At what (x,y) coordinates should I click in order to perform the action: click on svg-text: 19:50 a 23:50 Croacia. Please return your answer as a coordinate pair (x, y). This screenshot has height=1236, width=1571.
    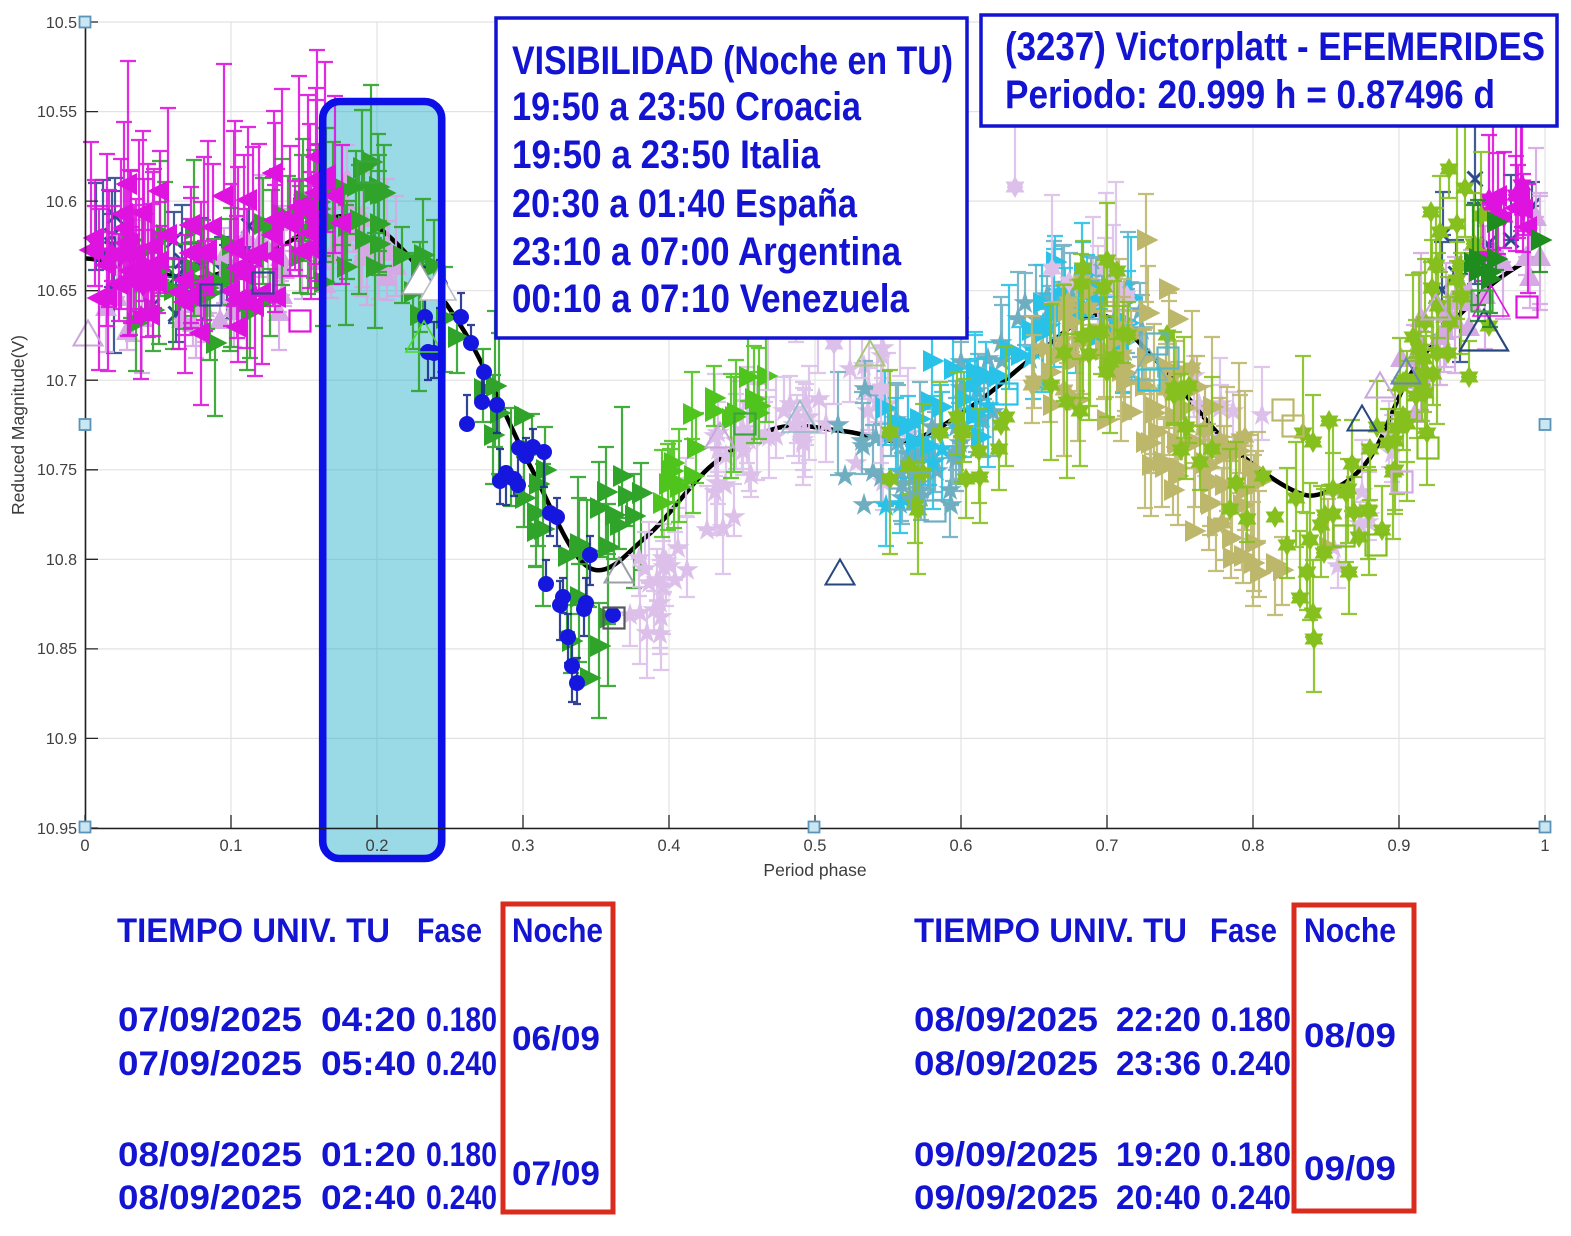
    Looking at the image, I should click on (687, 107).